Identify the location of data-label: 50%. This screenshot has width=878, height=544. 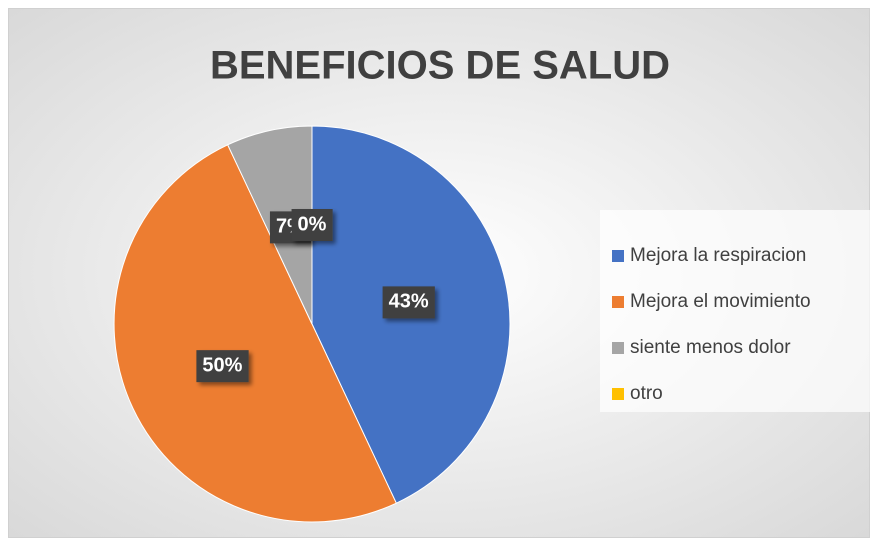
(222, 365).